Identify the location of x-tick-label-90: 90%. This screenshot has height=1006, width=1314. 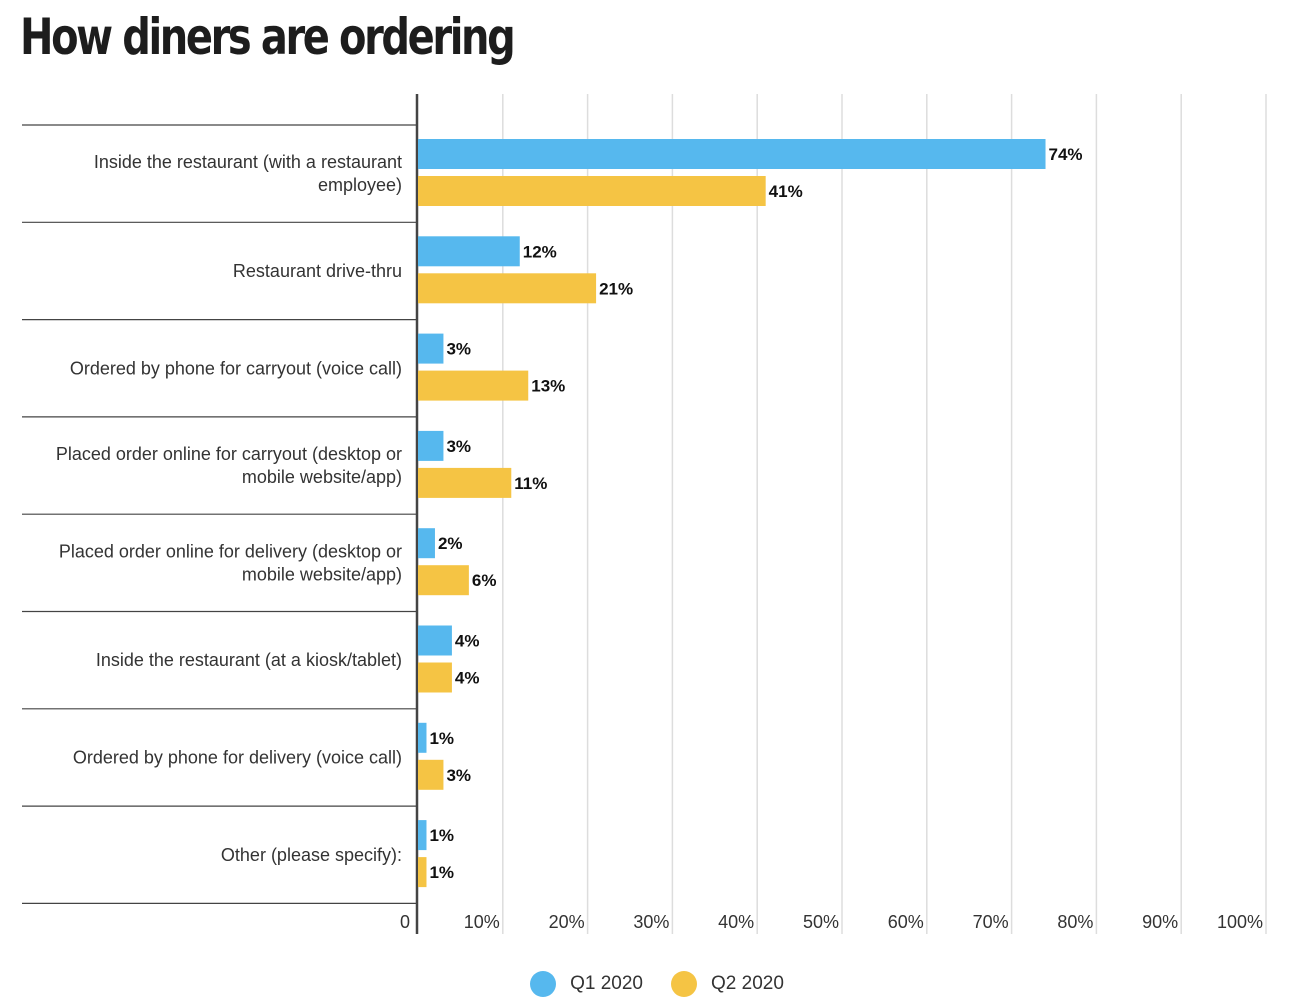
(1160, 922).